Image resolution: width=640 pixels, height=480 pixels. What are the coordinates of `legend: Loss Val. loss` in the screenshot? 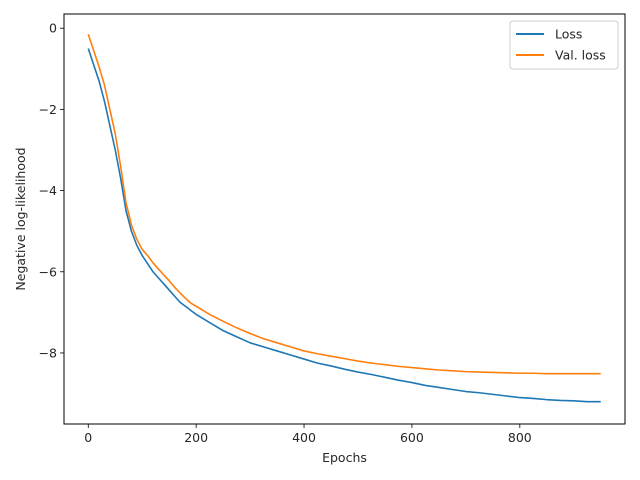 It's located at (564, 45).